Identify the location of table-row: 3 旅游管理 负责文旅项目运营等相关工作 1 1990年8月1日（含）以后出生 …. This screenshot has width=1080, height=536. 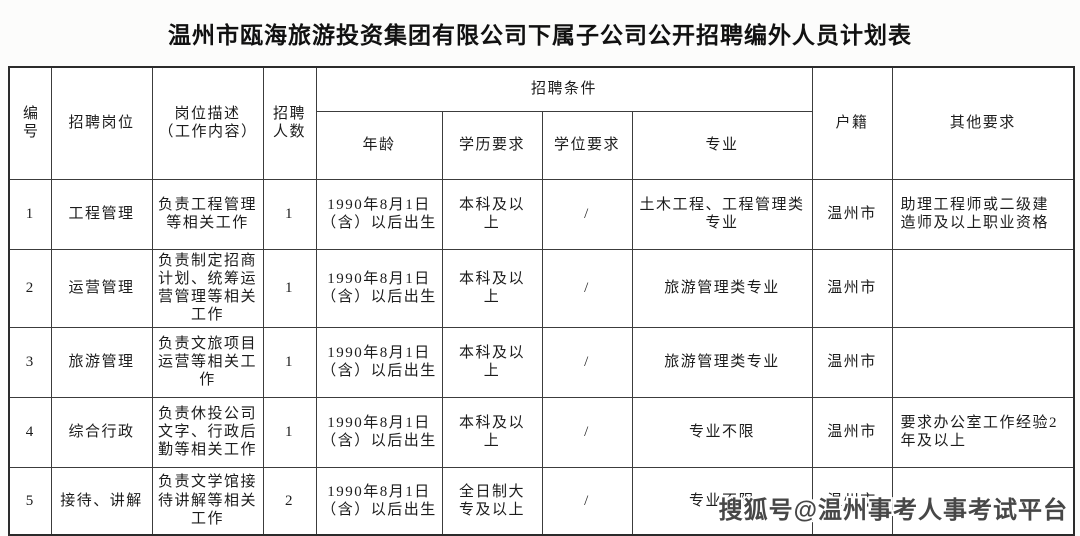
(541, 362).